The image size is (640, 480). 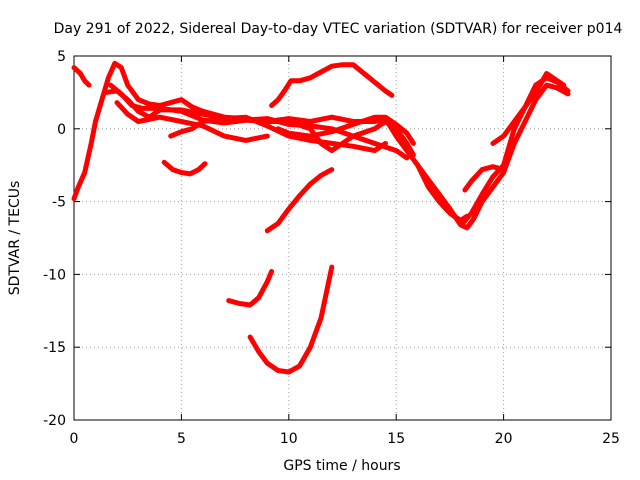 I want to click on x-tick-label: 5, so click(x=181, y=439).